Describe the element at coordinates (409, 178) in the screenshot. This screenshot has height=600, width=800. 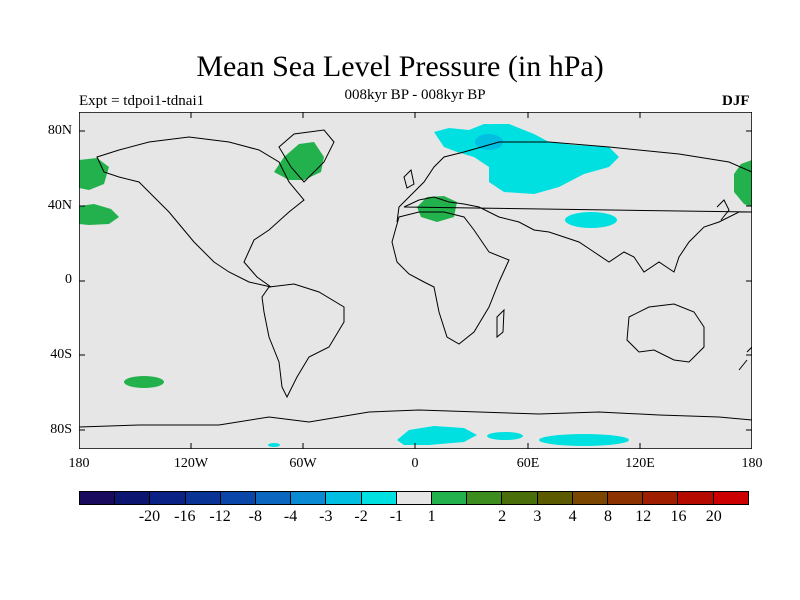
I see `uk-coast` at that location.